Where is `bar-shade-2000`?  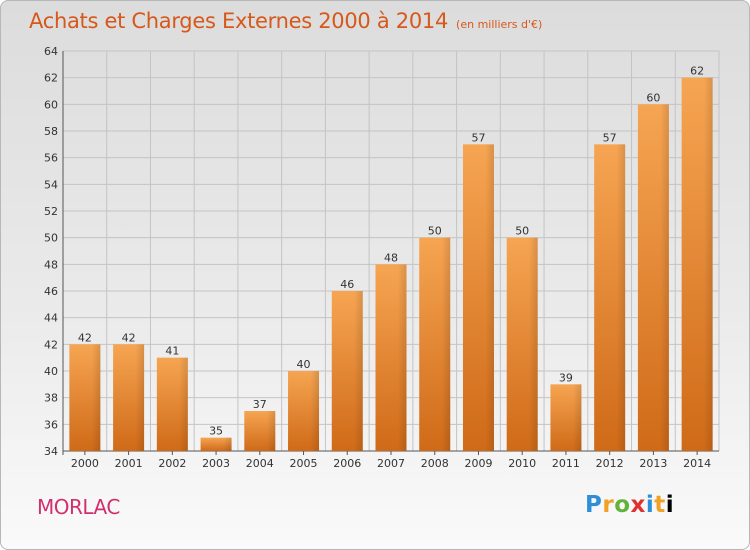
bar-shade-2000 is located at coordinates (96, 397).